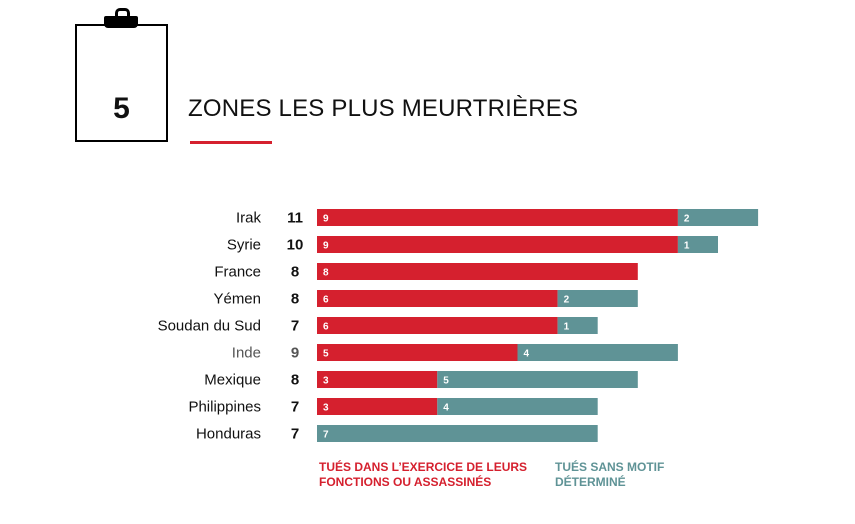 The width and height of the screenshot is (855, 524). Describe the element at coordinates (224, 407) in the screenshot. I see `category-label: Philippines` at that location.